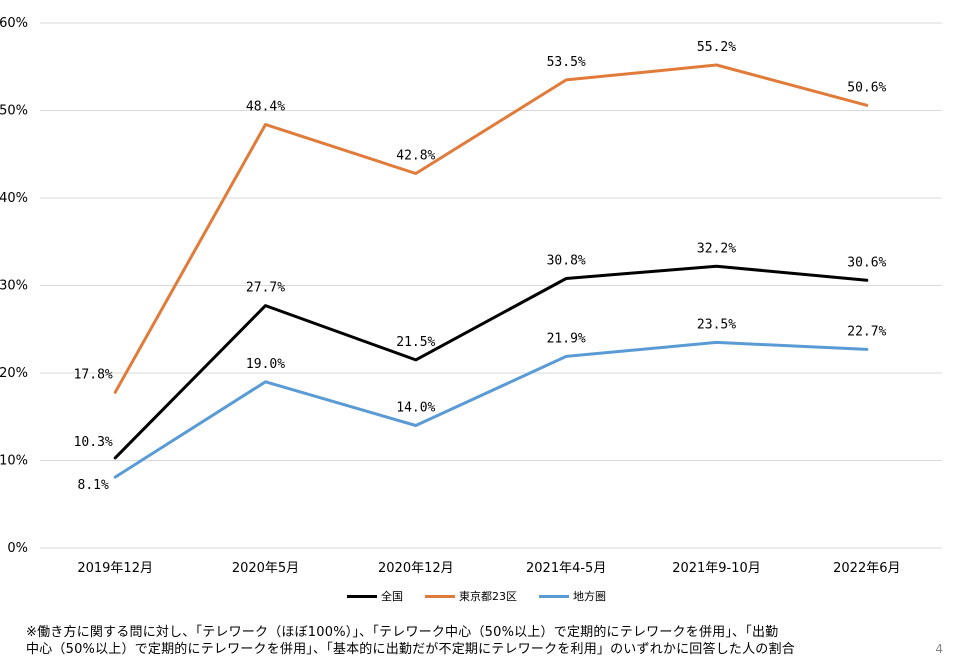  What do you see at coordinates (716, 248) in the screenshot?
I see `data-label: 32.2%` at bounding box center [716, 248].